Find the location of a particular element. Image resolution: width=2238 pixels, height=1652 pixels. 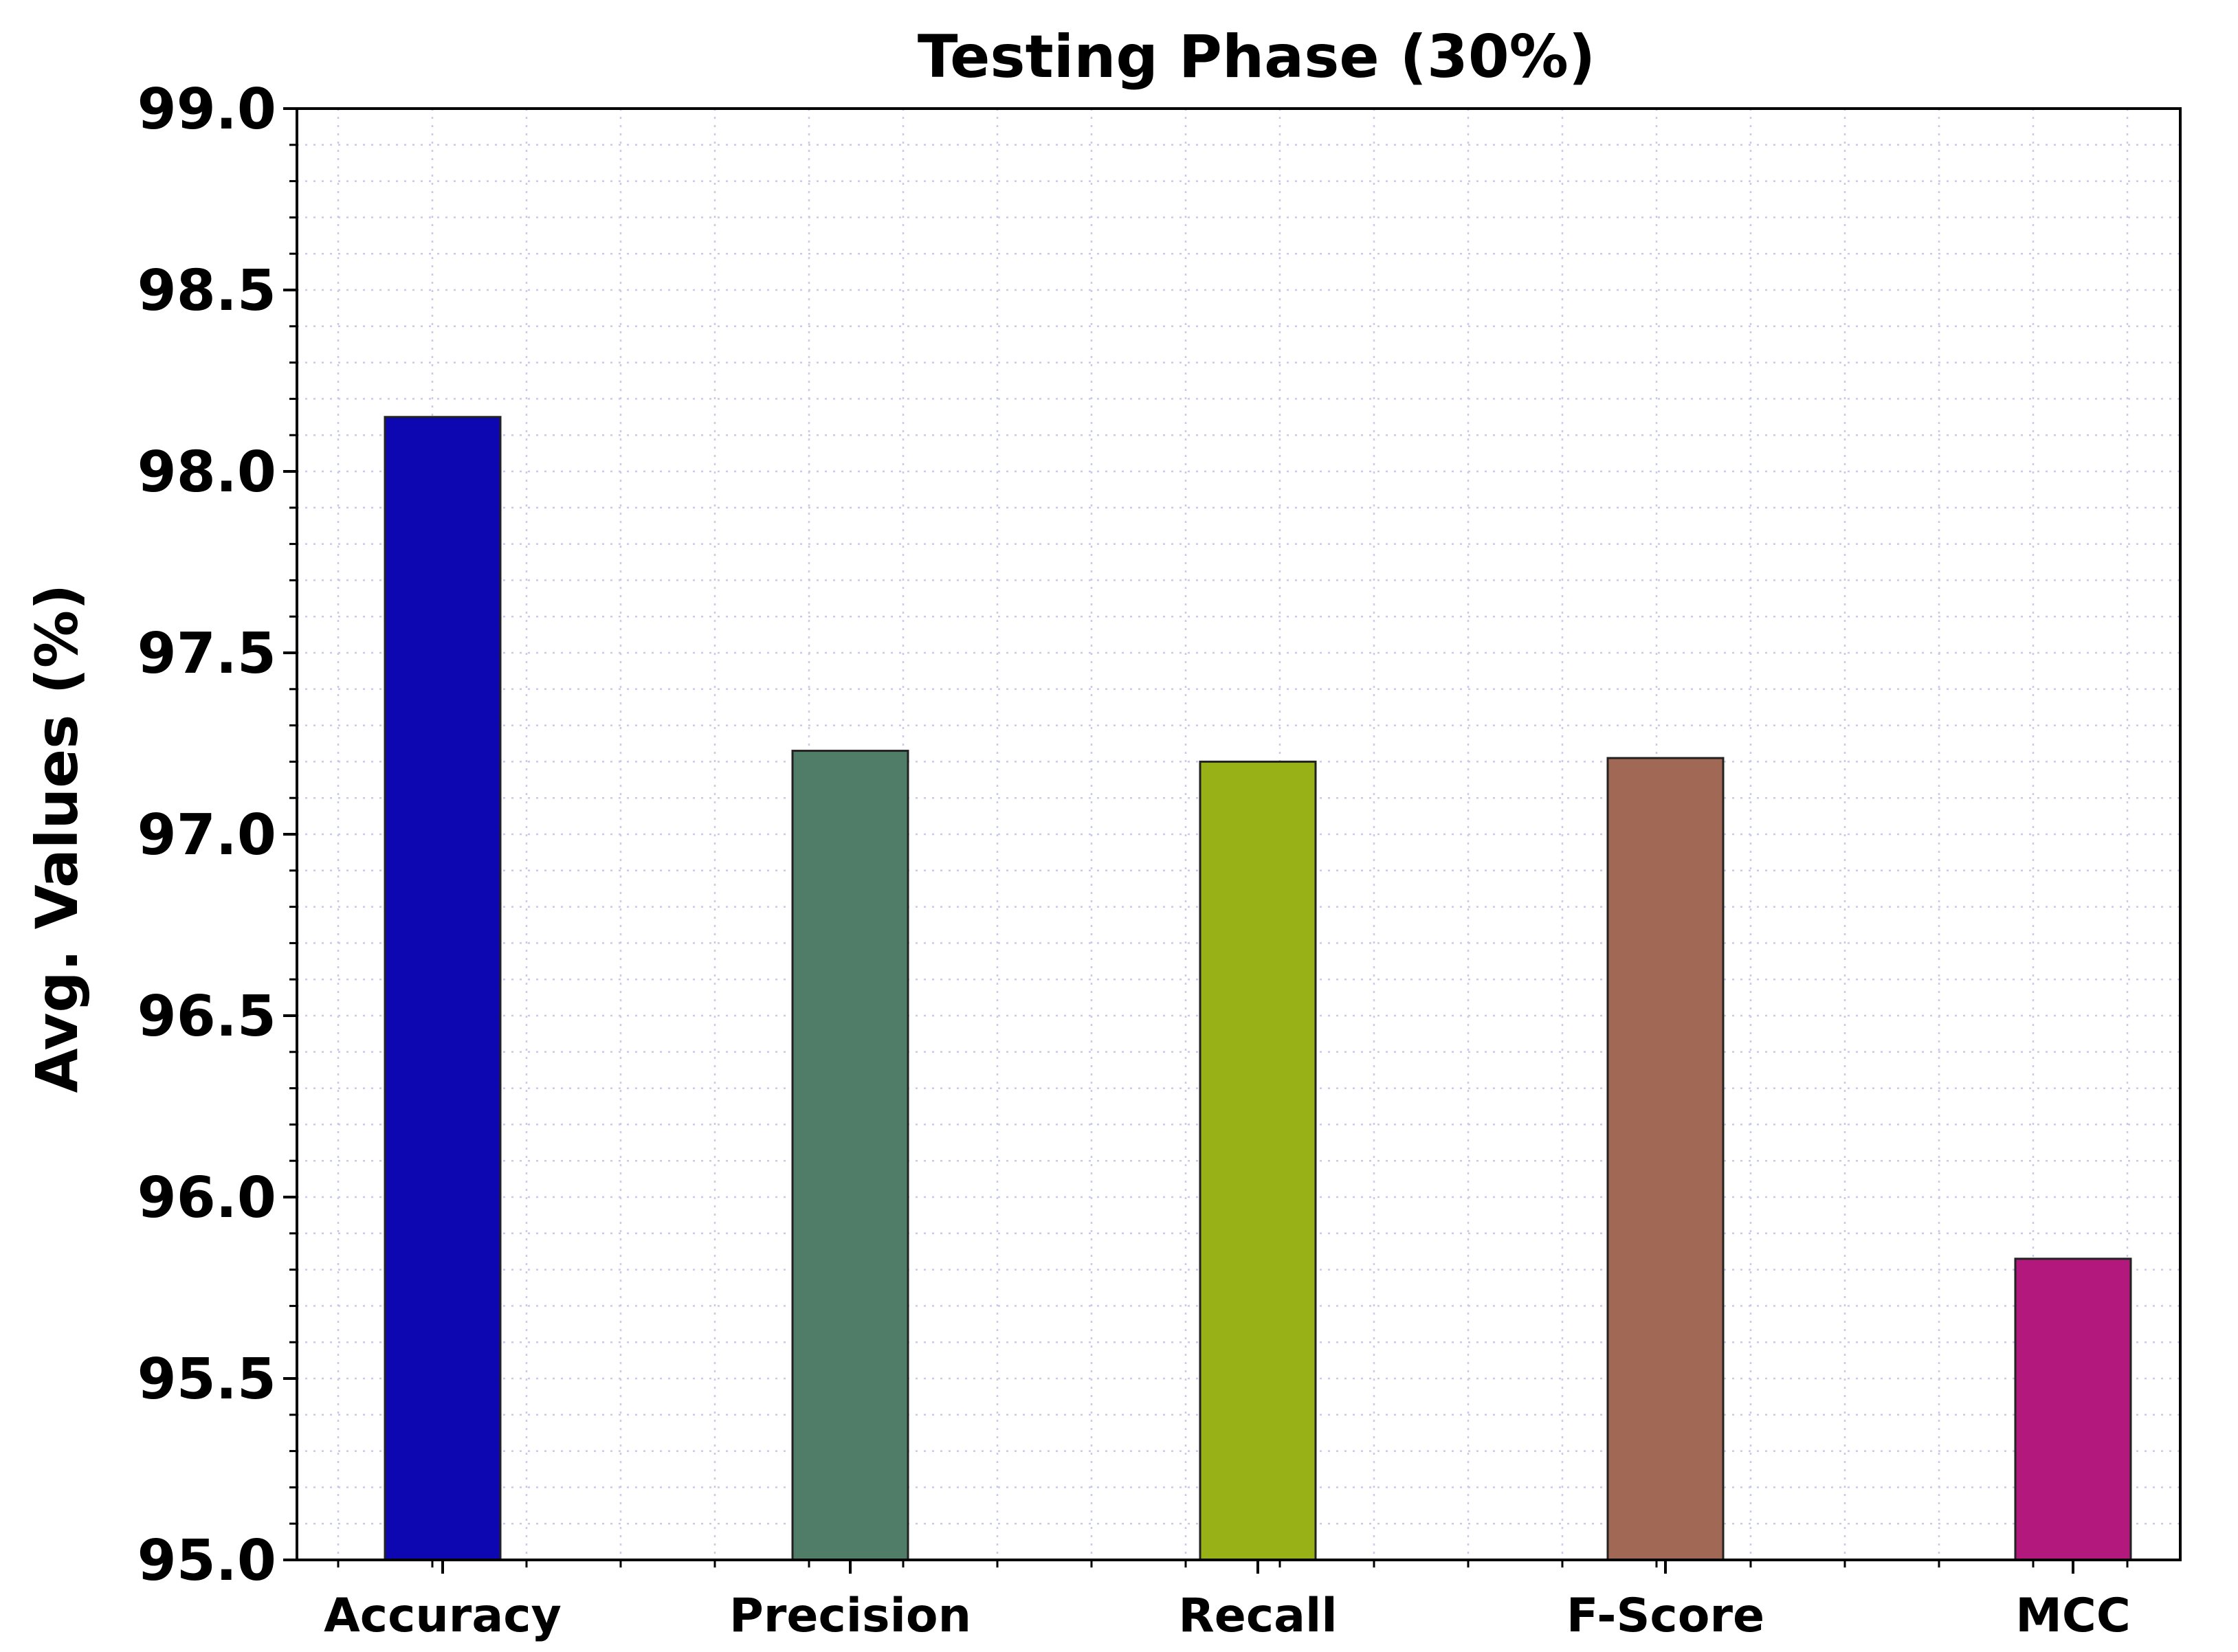

y-tick-label: 96.5 is located at coordinates (206, 1016).